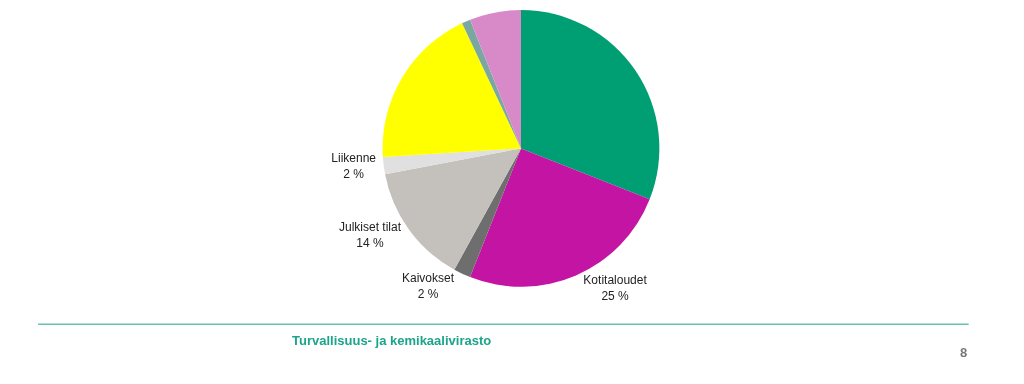  I want to click on text: Turvallisuus- ja kemikaalivirasto, so click(392, 340).